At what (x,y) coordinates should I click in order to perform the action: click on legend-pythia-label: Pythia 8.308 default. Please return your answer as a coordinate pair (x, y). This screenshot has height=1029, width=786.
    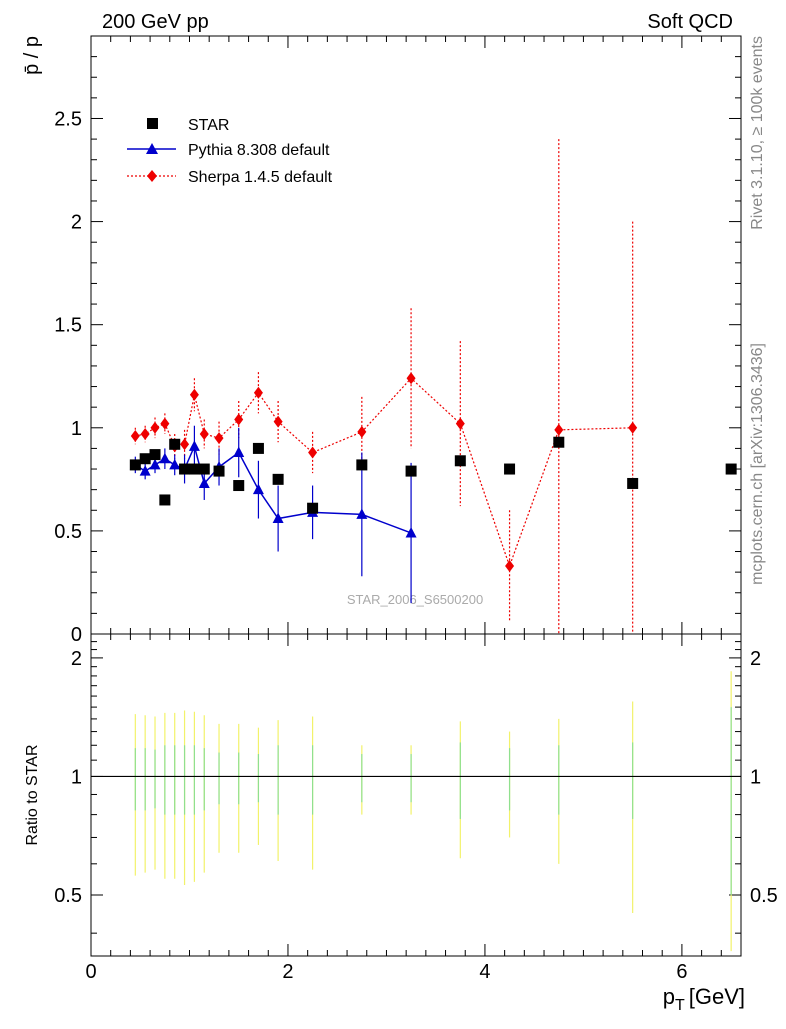
    Looking at the image, I should click on (259, 150).